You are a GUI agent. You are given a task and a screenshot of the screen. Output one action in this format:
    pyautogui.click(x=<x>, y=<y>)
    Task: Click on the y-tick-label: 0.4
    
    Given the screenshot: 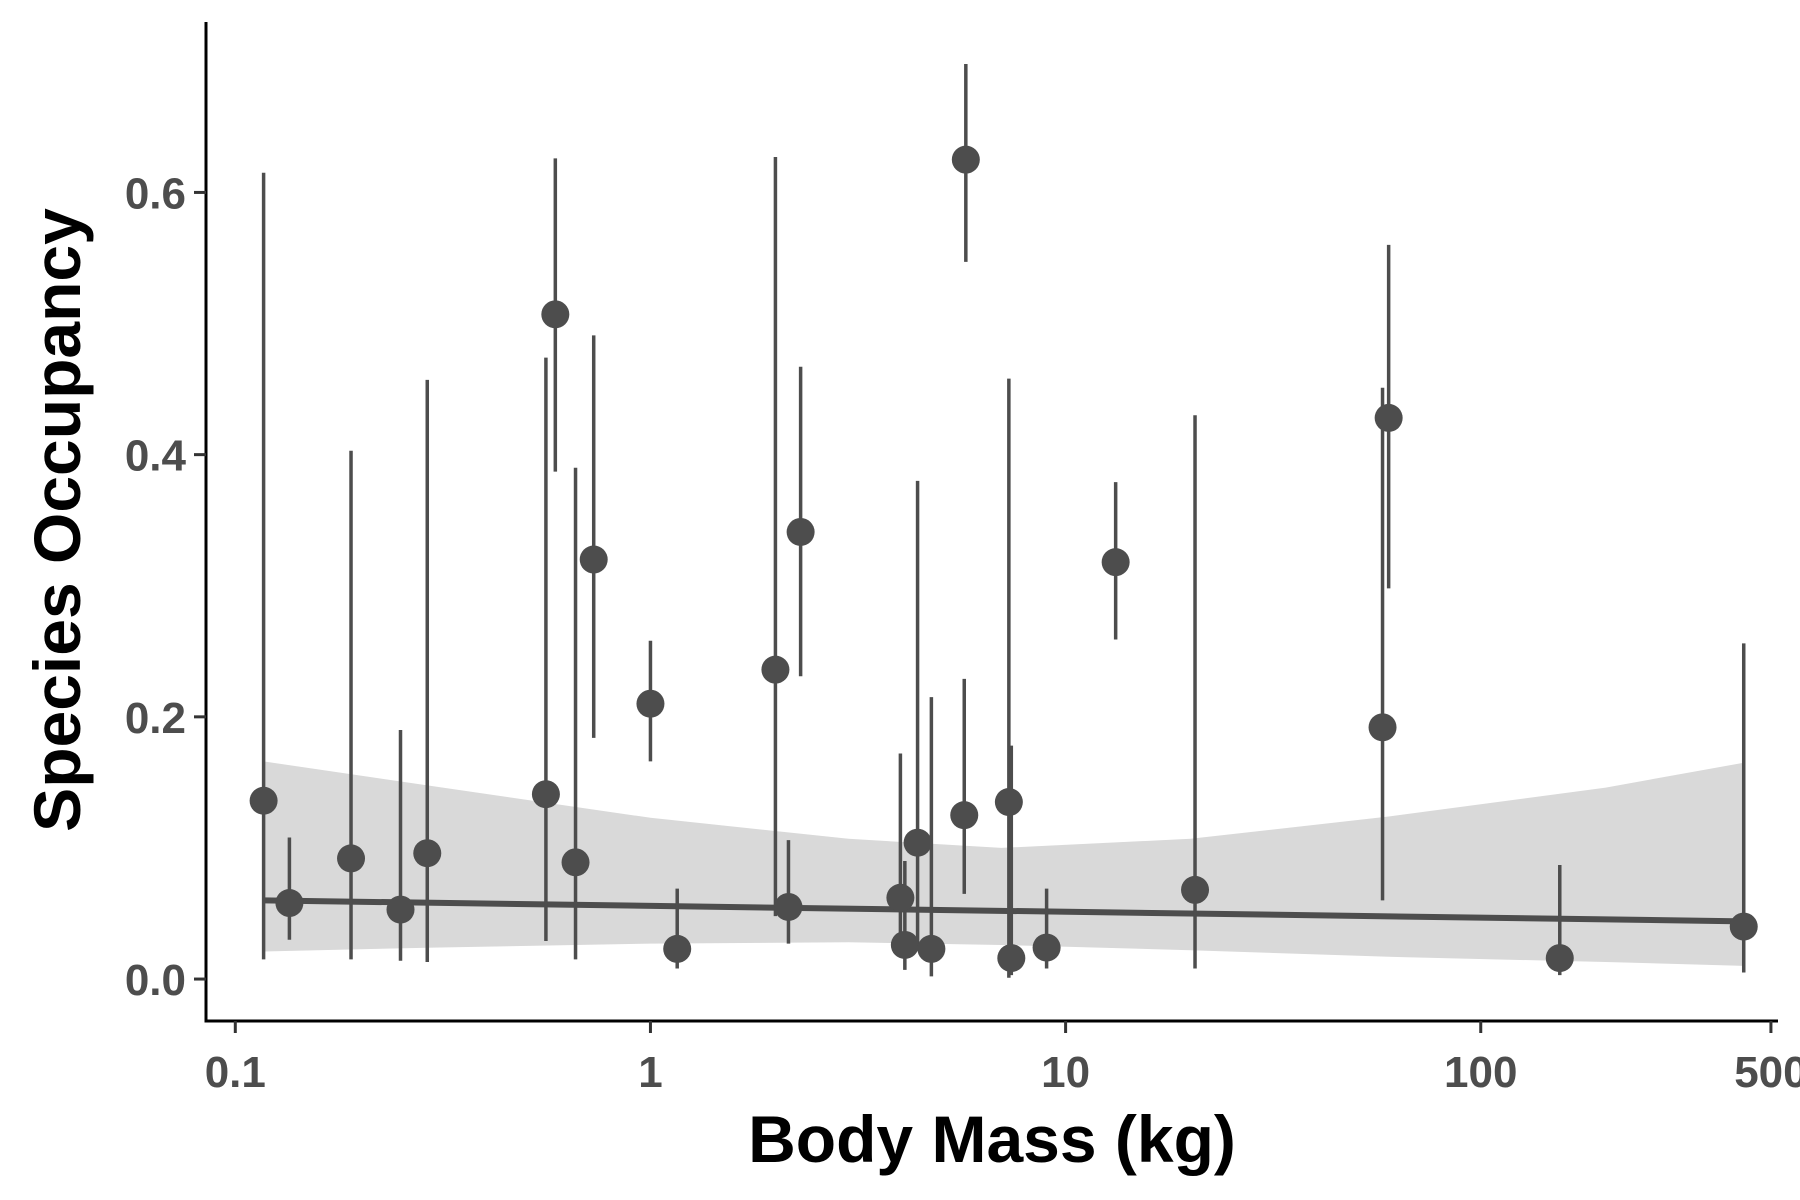 What is the action you would take?
    pyautogui.click(x=156, y=456)
    